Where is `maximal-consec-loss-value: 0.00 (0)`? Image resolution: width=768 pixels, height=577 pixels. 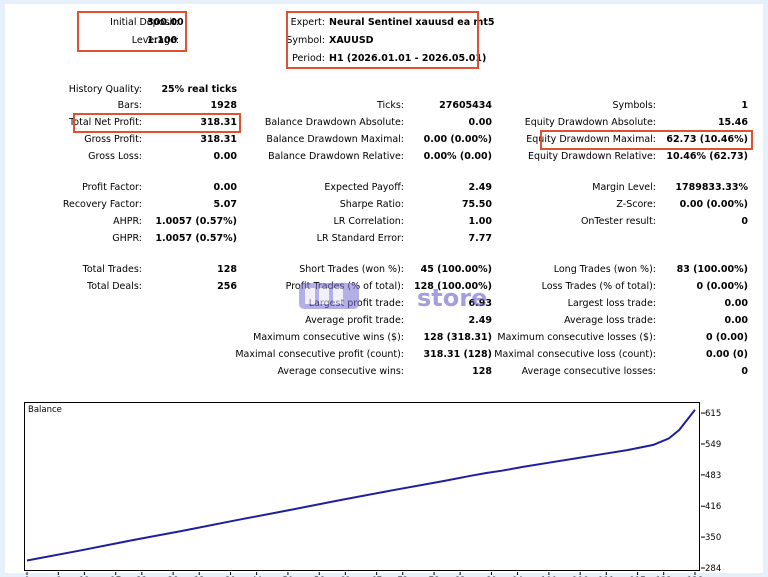 maximal-consec-loss-value: 0.00 (0) is located at coordinates (726, 354).